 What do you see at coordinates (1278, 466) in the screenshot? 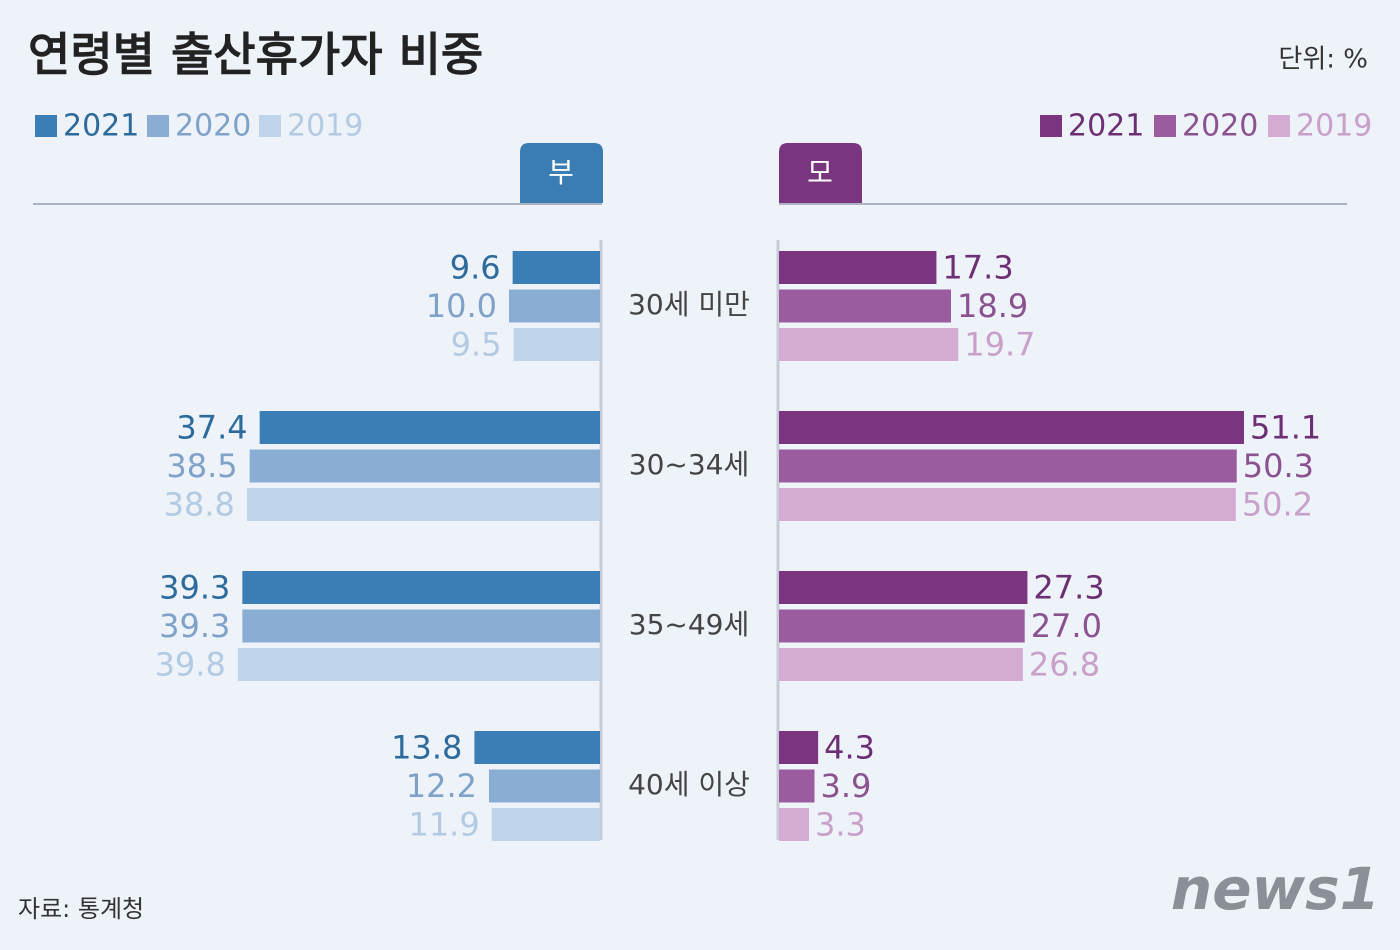
I see `data-label: 50.3` at bounding box center [1278, 466].